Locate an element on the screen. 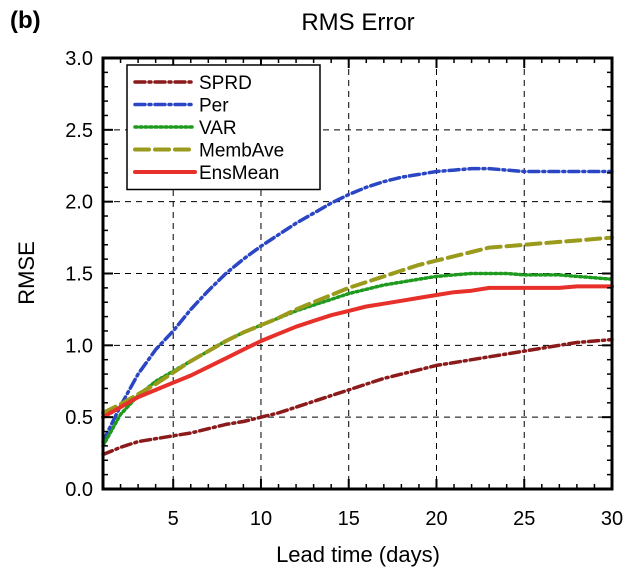 This screenshot has width=627, height=576. chart-title: RMS Error is located at coordinates (357, 22).